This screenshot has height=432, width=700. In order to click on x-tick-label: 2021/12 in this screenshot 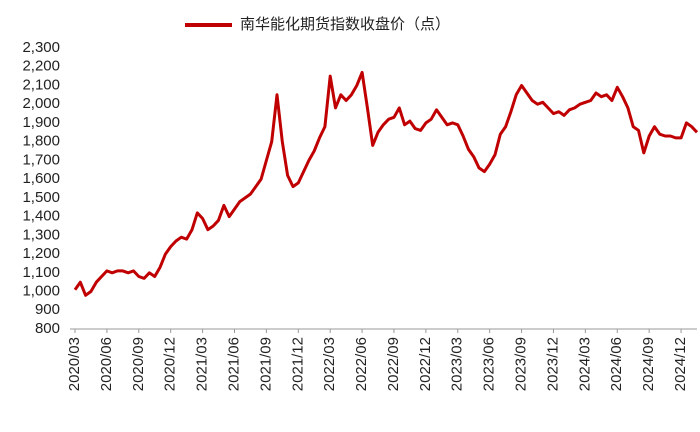, I will do `click(297, 364)`.